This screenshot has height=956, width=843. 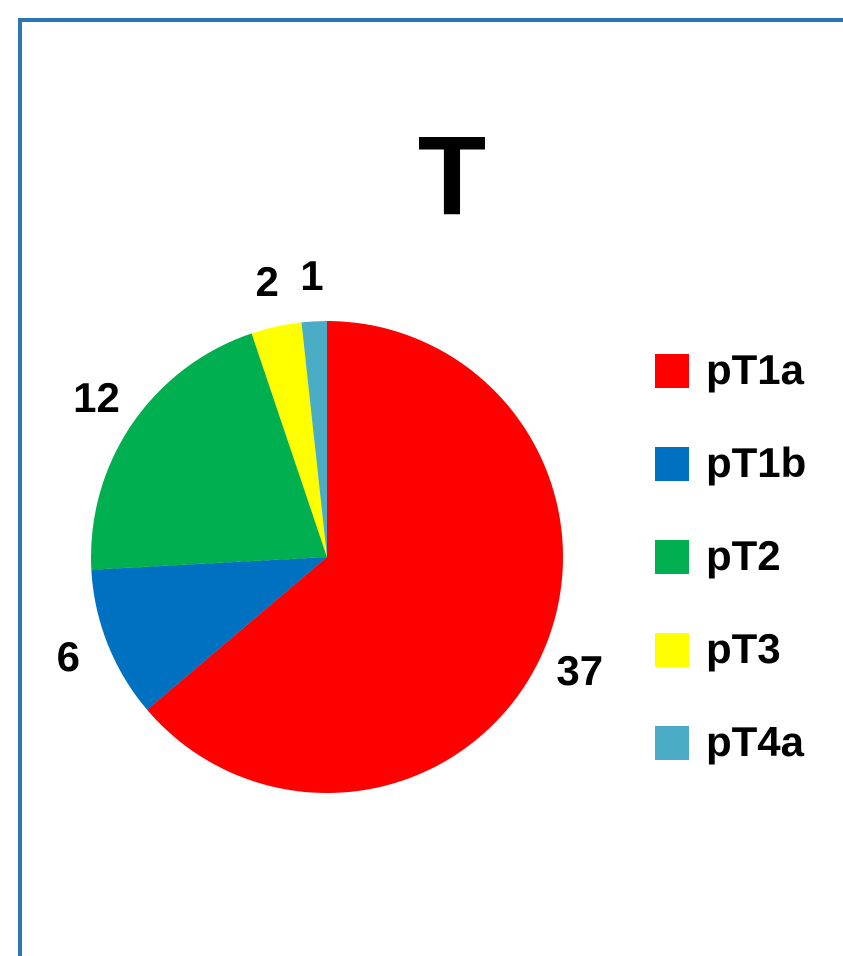 What do you see at coordinates (579, 670) in the screenshot?
I see `data-label: 37` at bounding box center [579, 670].